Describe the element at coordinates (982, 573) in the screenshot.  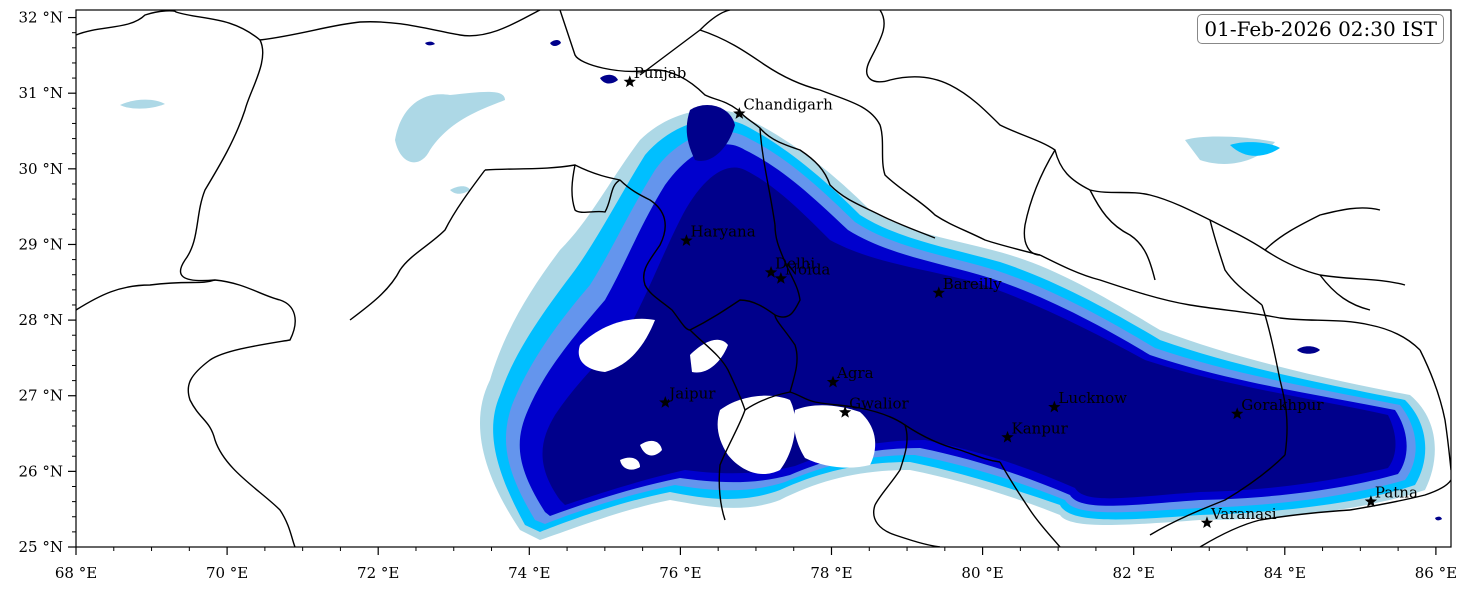
I see `x-tick-label: 80 °E` at that location.